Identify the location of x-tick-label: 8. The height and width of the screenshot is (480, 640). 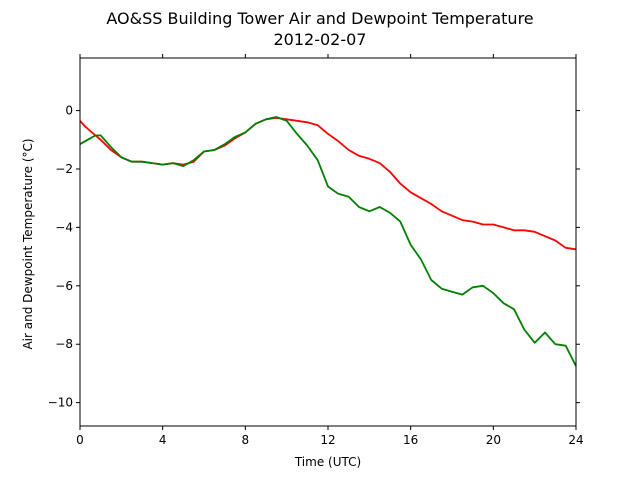
(246, 440).